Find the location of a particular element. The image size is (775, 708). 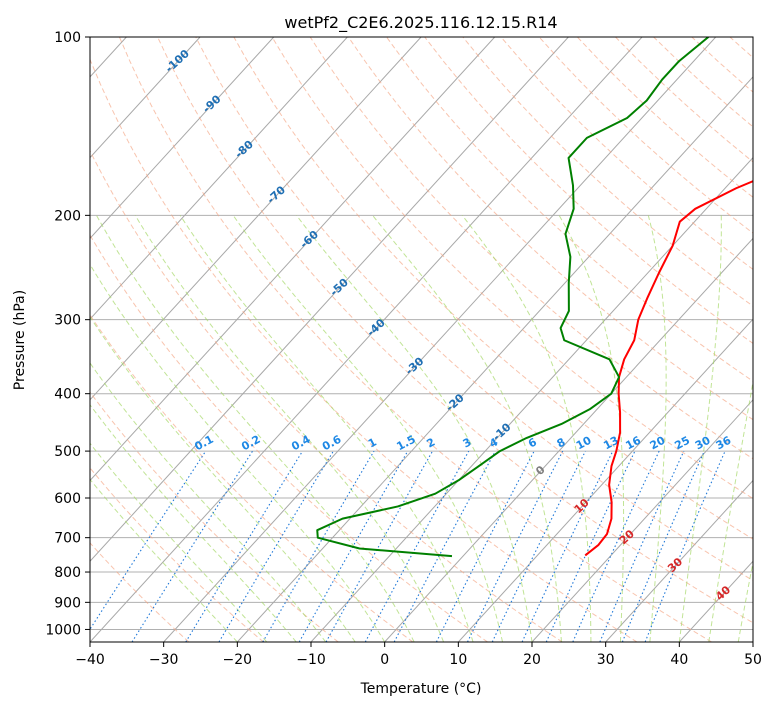

x-tick-label: −30 is located at coordinates (164, 660).